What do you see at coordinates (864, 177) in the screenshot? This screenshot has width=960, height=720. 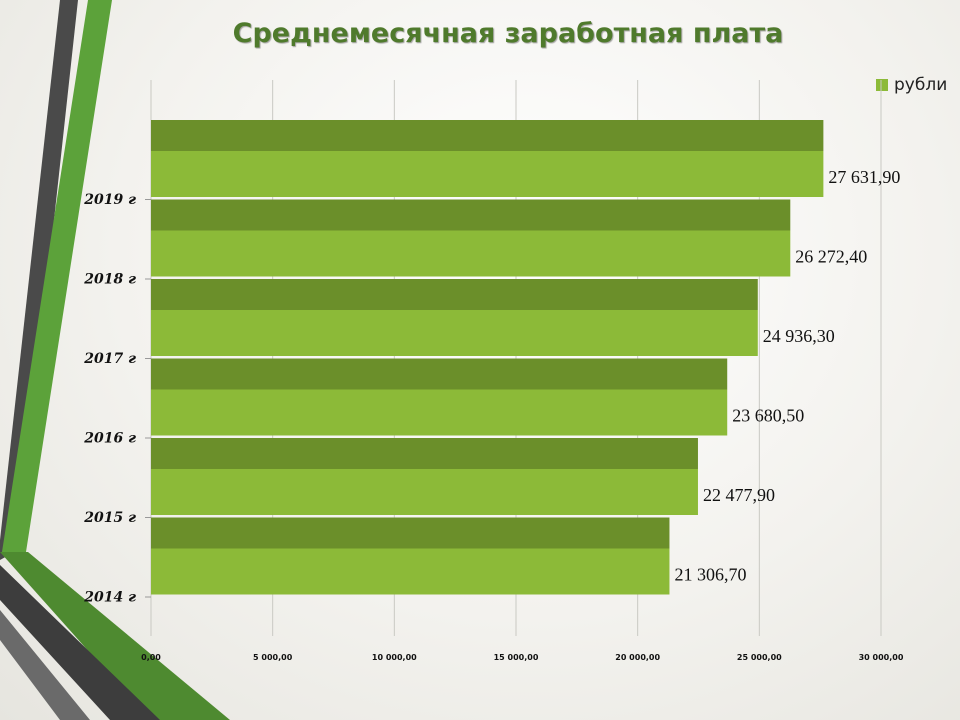 I see `data-label: 27 631,90` at bounding box center [864, 177].